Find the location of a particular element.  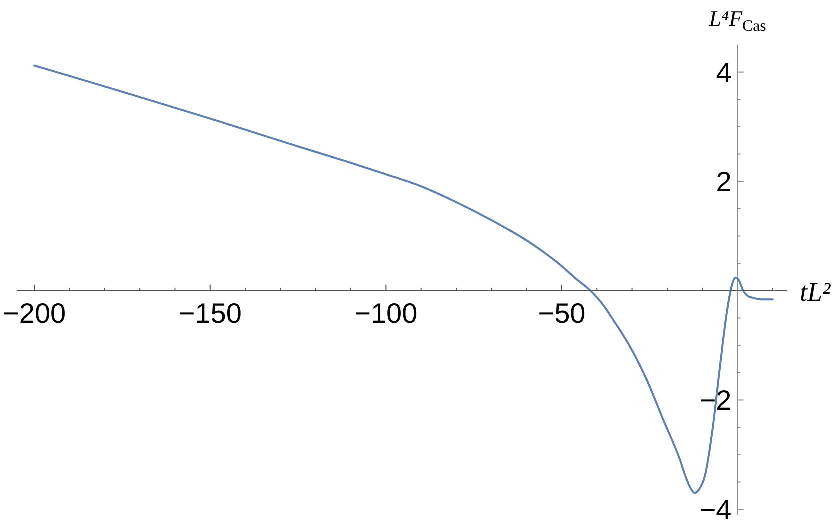

y-tick-label: 2 is located at coordinates (724, 182).